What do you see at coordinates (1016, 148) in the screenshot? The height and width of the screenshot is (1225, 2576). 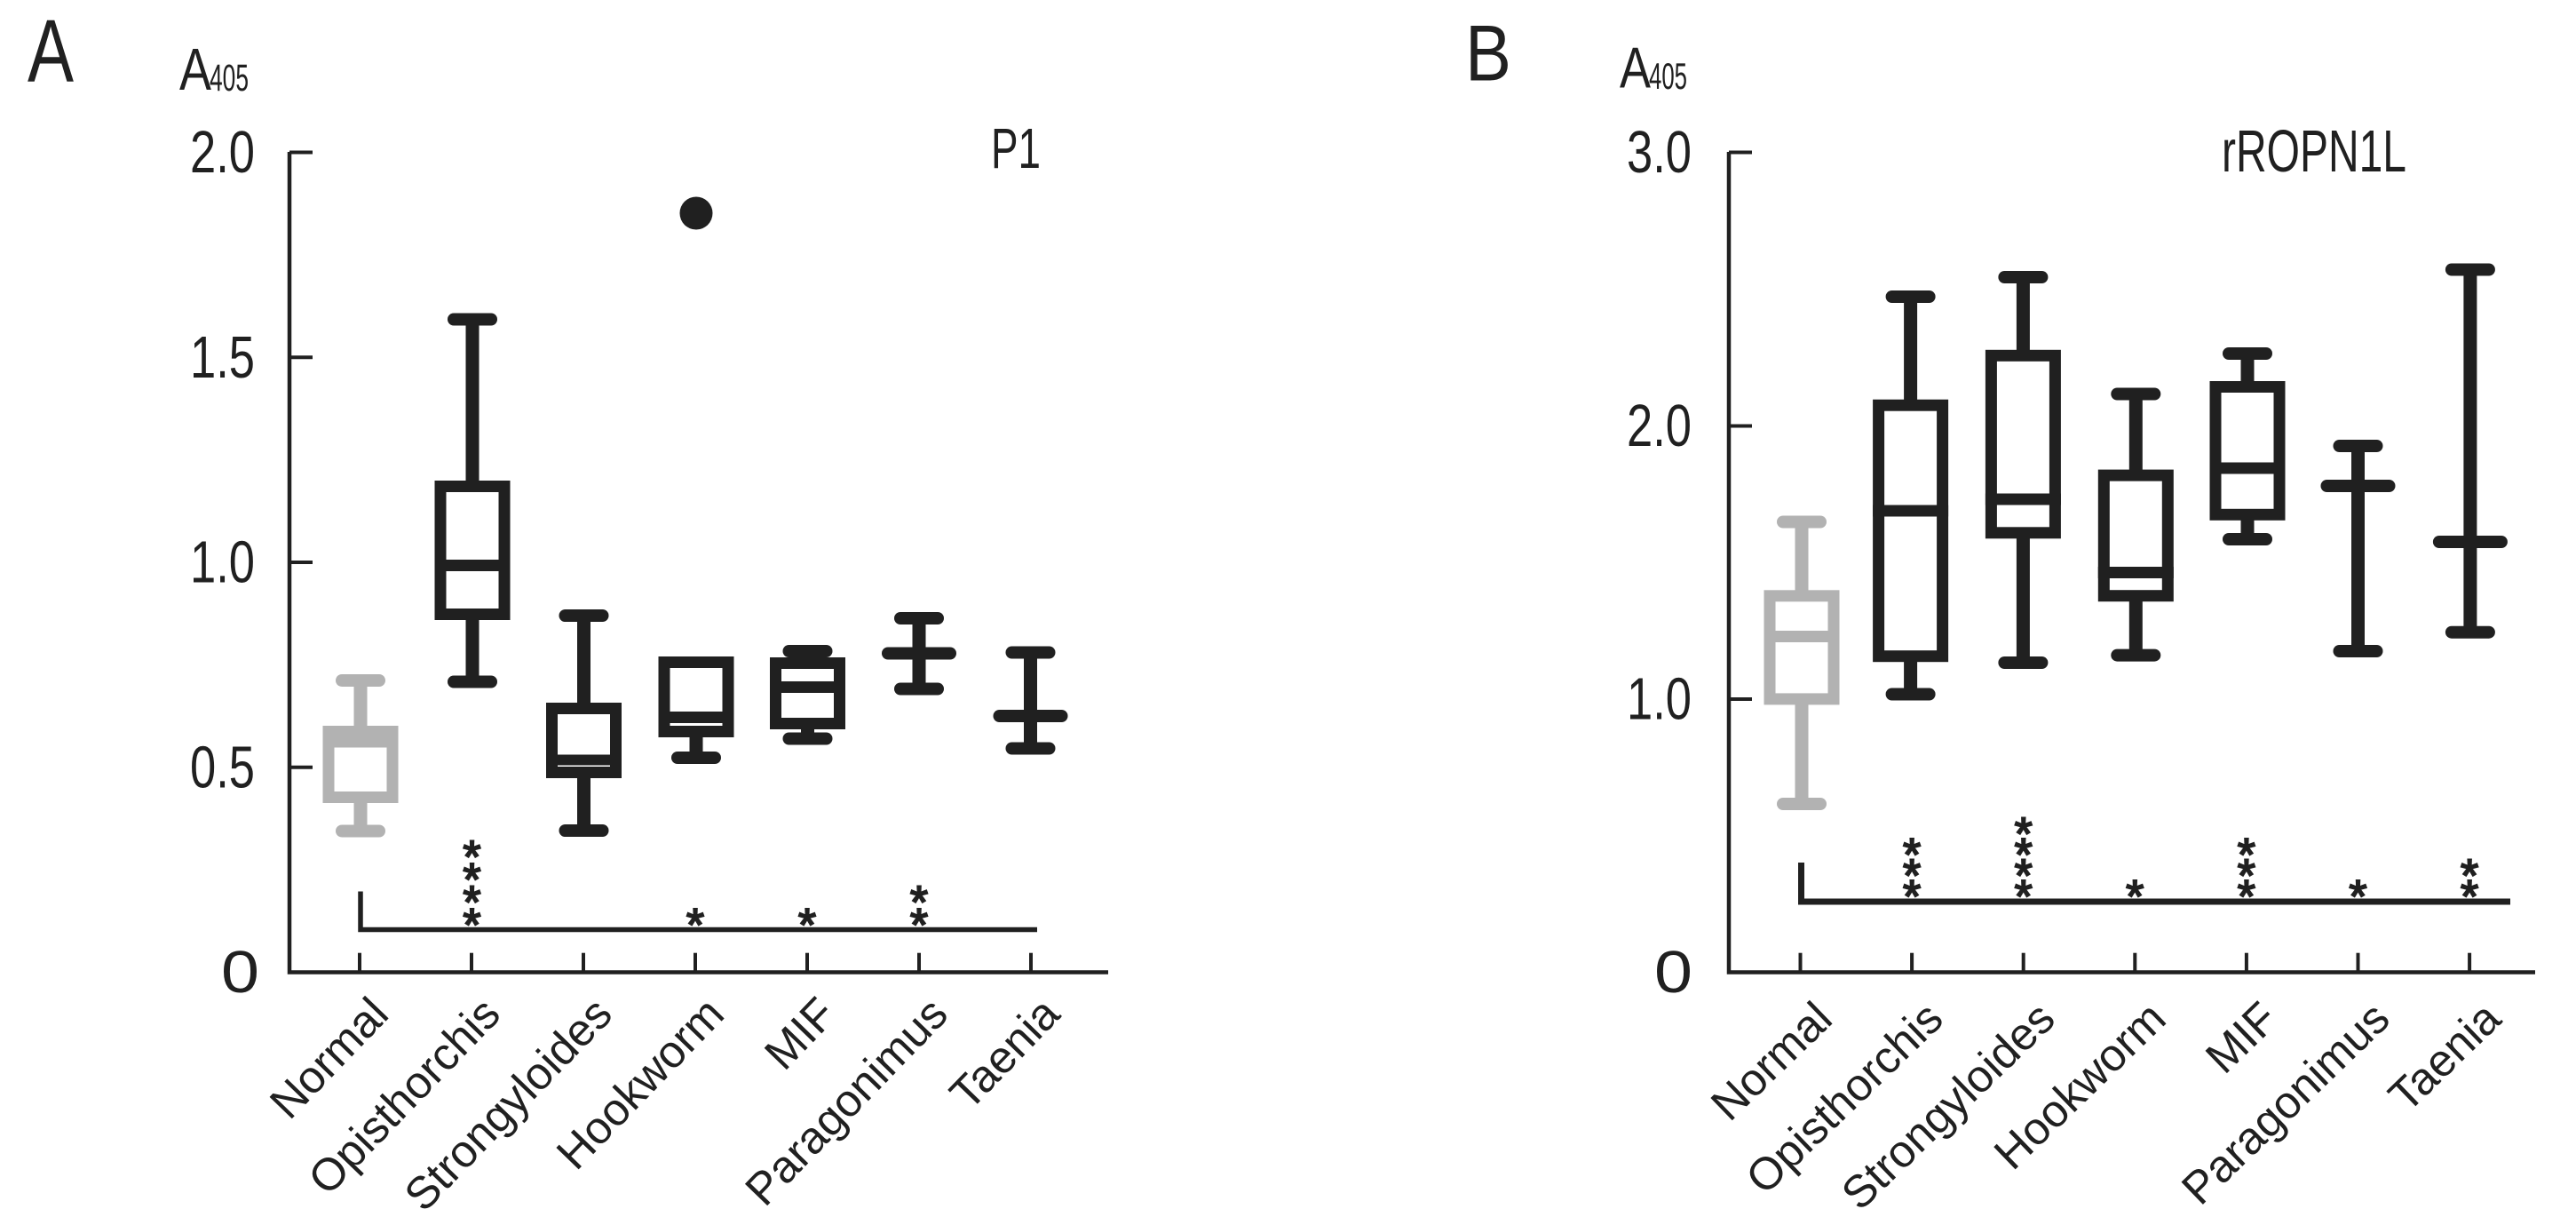 I see `svg-text: P1` at bounding box center [1016, 148].